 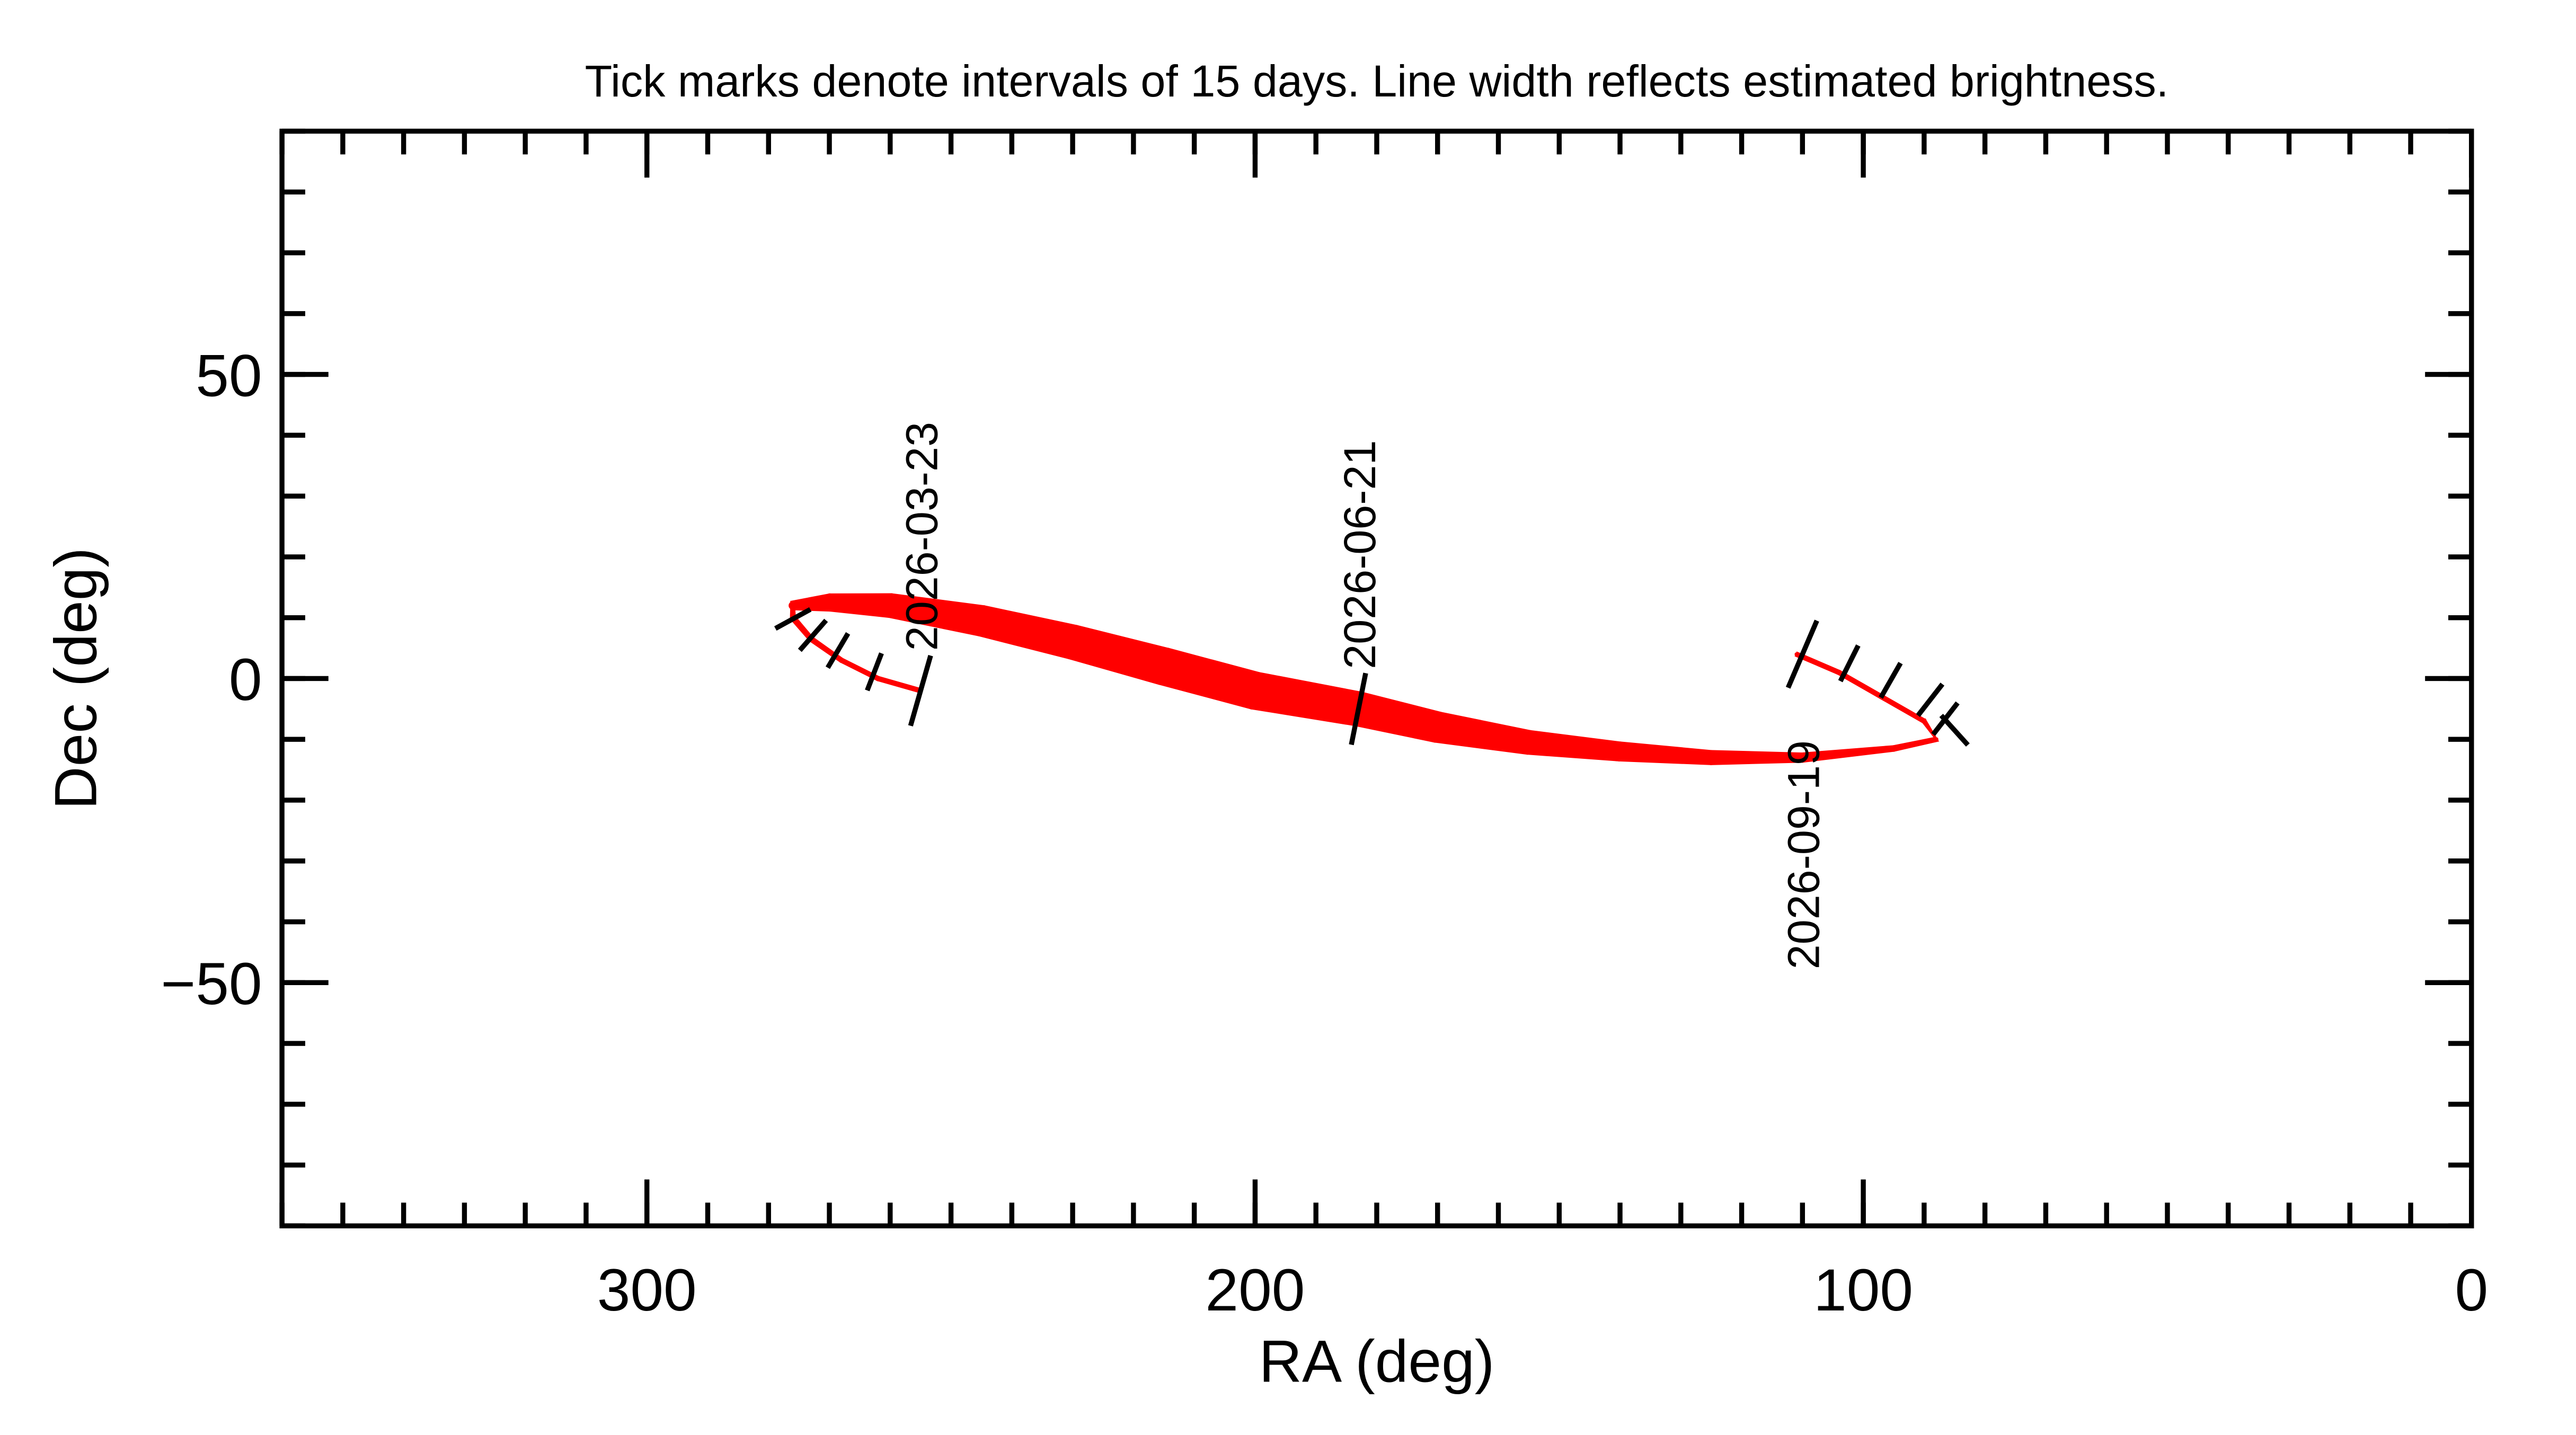 What do you see at coordinates (1377, 1362) in the screenshot?
I see `x-axis-title: RA (deg)` at bounding box center [1377, 1362].